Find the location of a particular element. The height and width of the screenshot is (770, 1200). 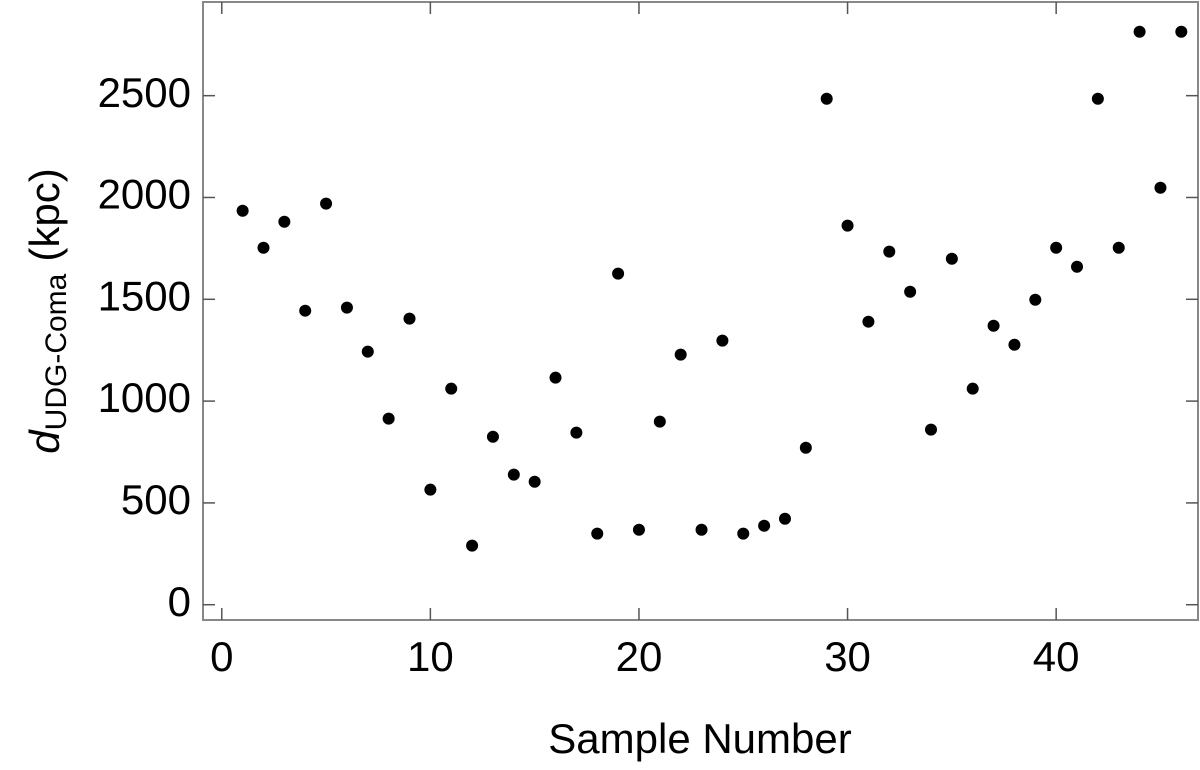

x-tick-label: 20 is located at coordinates (639, 656).